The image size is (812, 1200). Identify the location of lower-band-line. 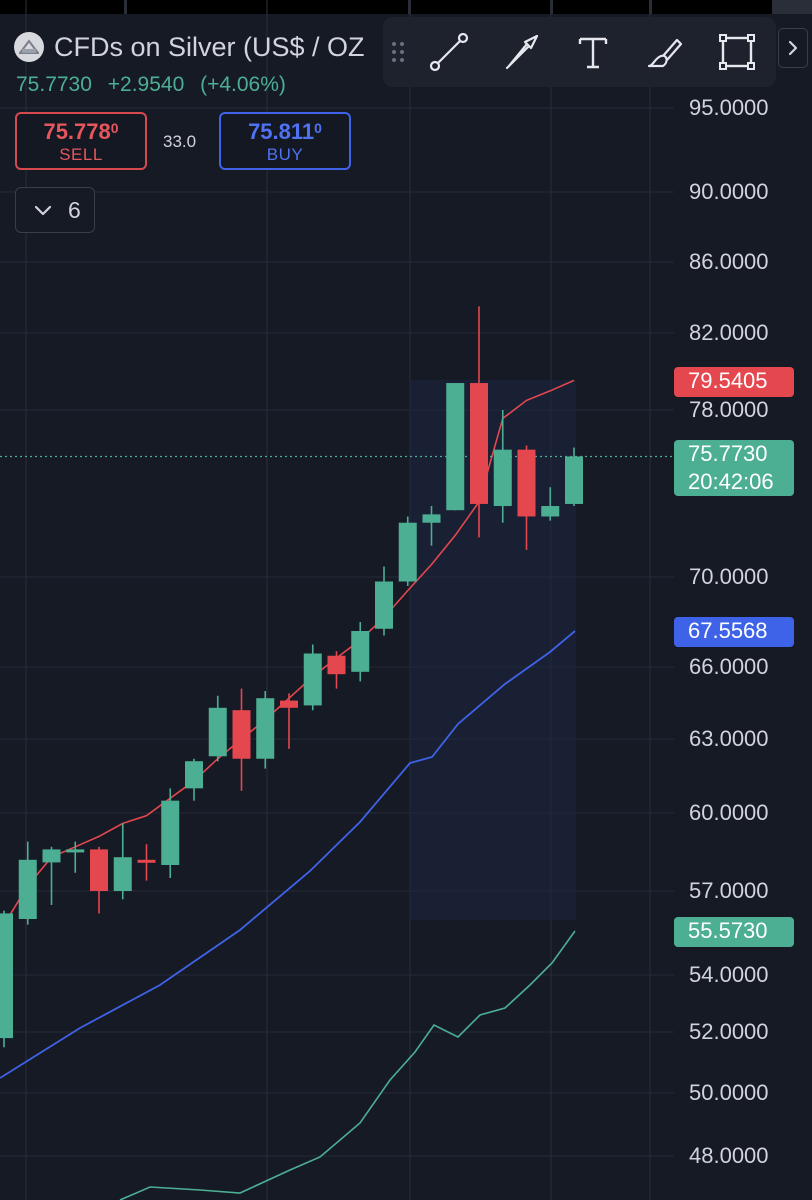
(347, 1065).